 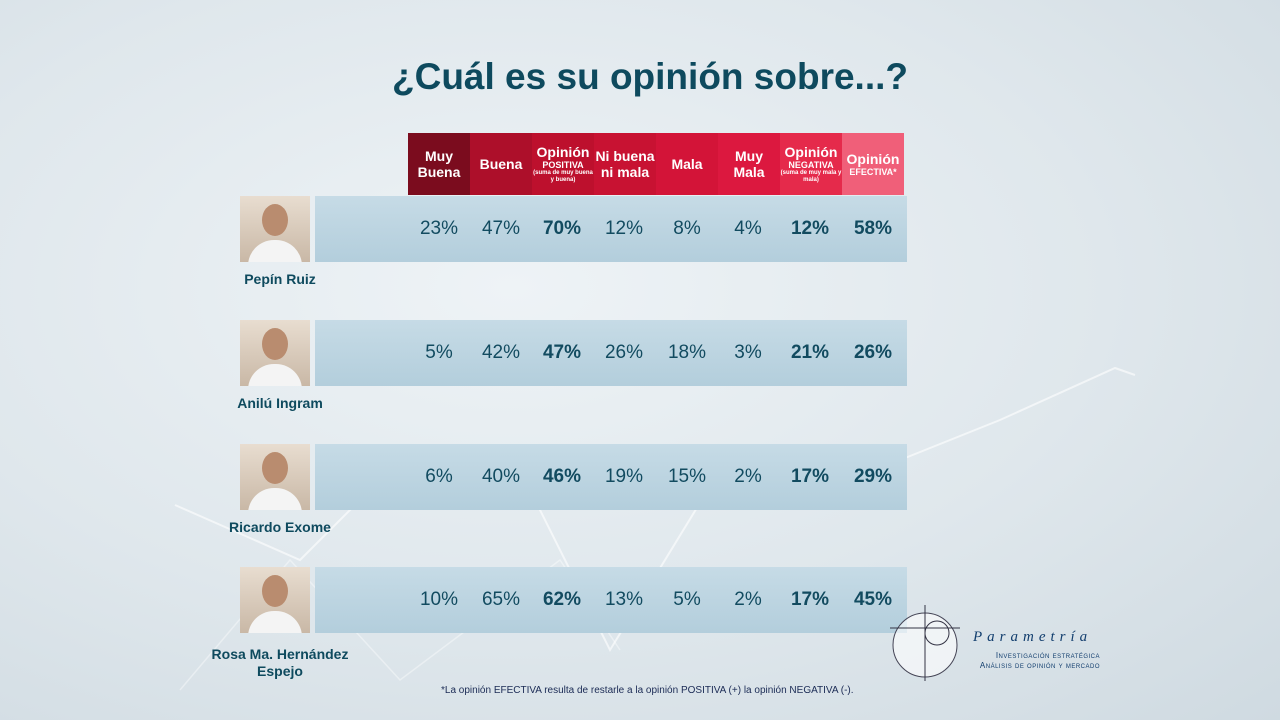 I want to click on value-cell: 4%, so click(x=748, y=228).